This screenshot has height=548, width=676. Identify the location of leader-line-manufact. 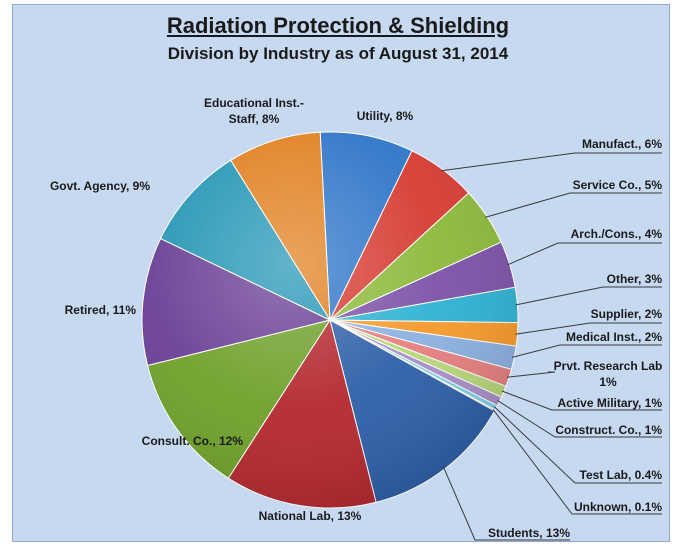
(551, 162).